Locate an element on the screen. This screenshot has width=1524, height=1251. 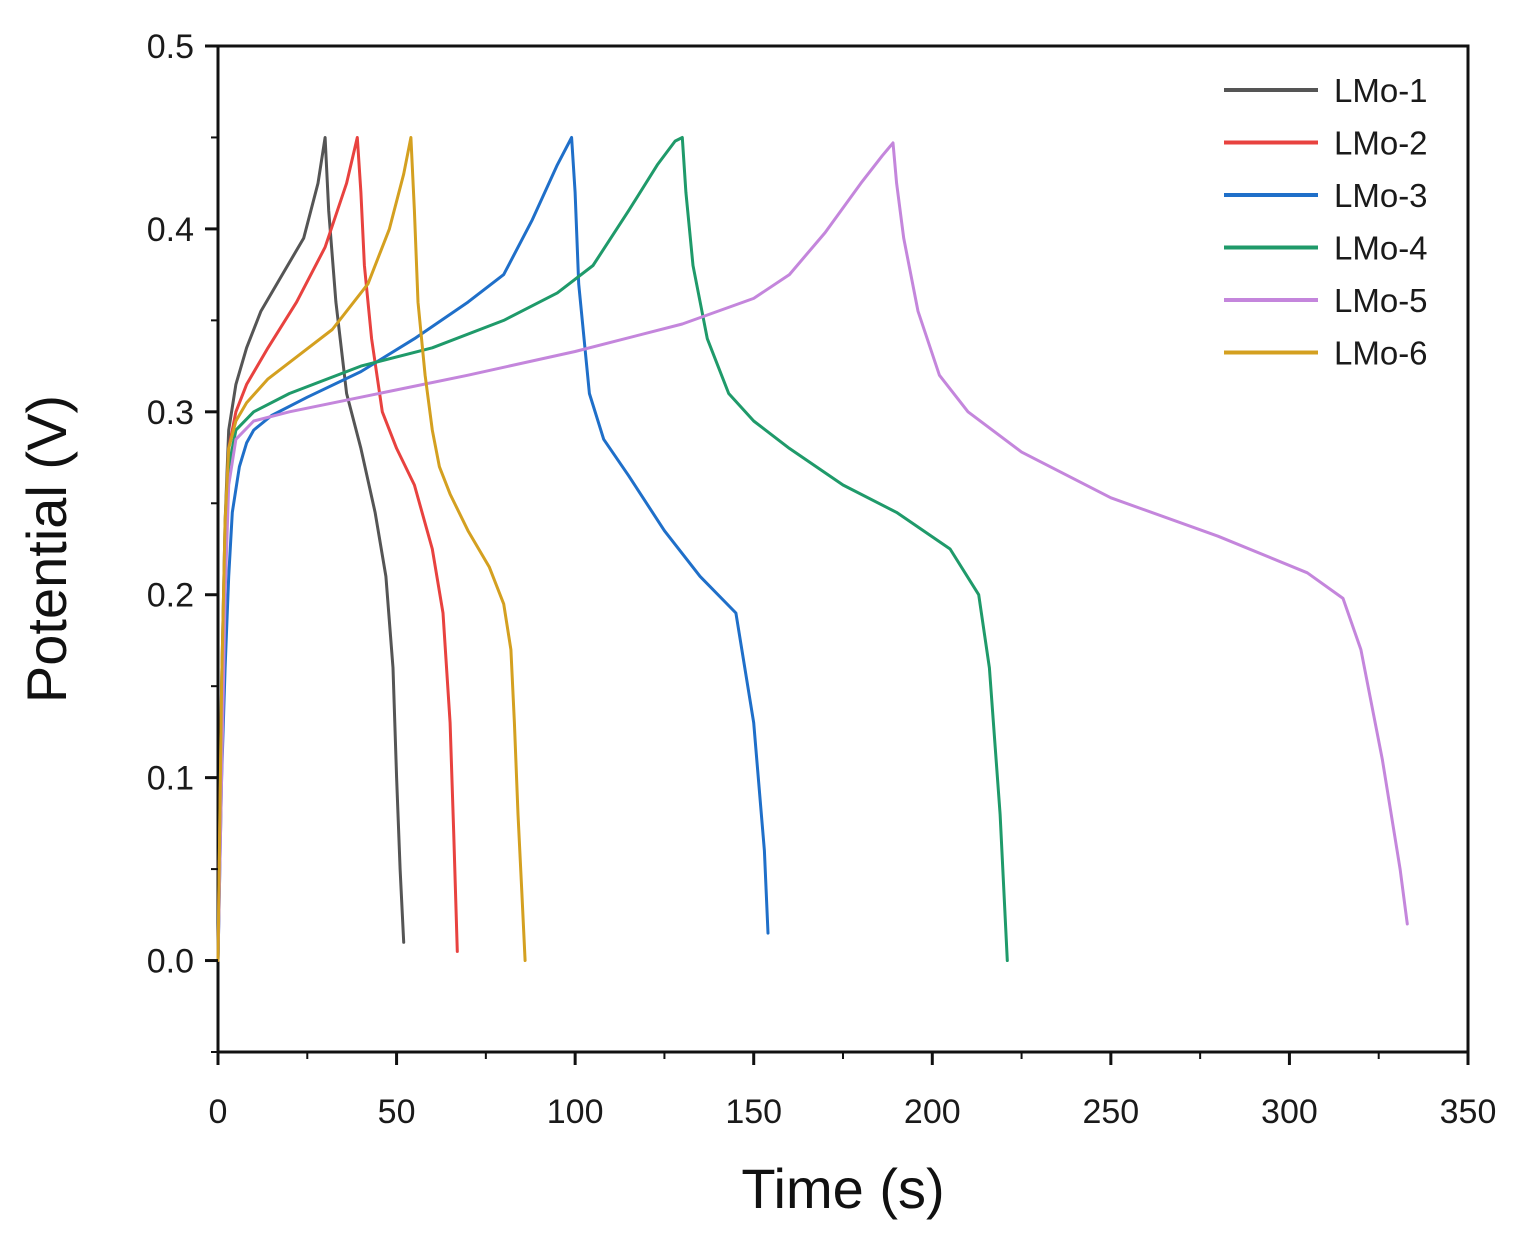
y-tick-label: 0.5 is located at coordinates (170, 47).